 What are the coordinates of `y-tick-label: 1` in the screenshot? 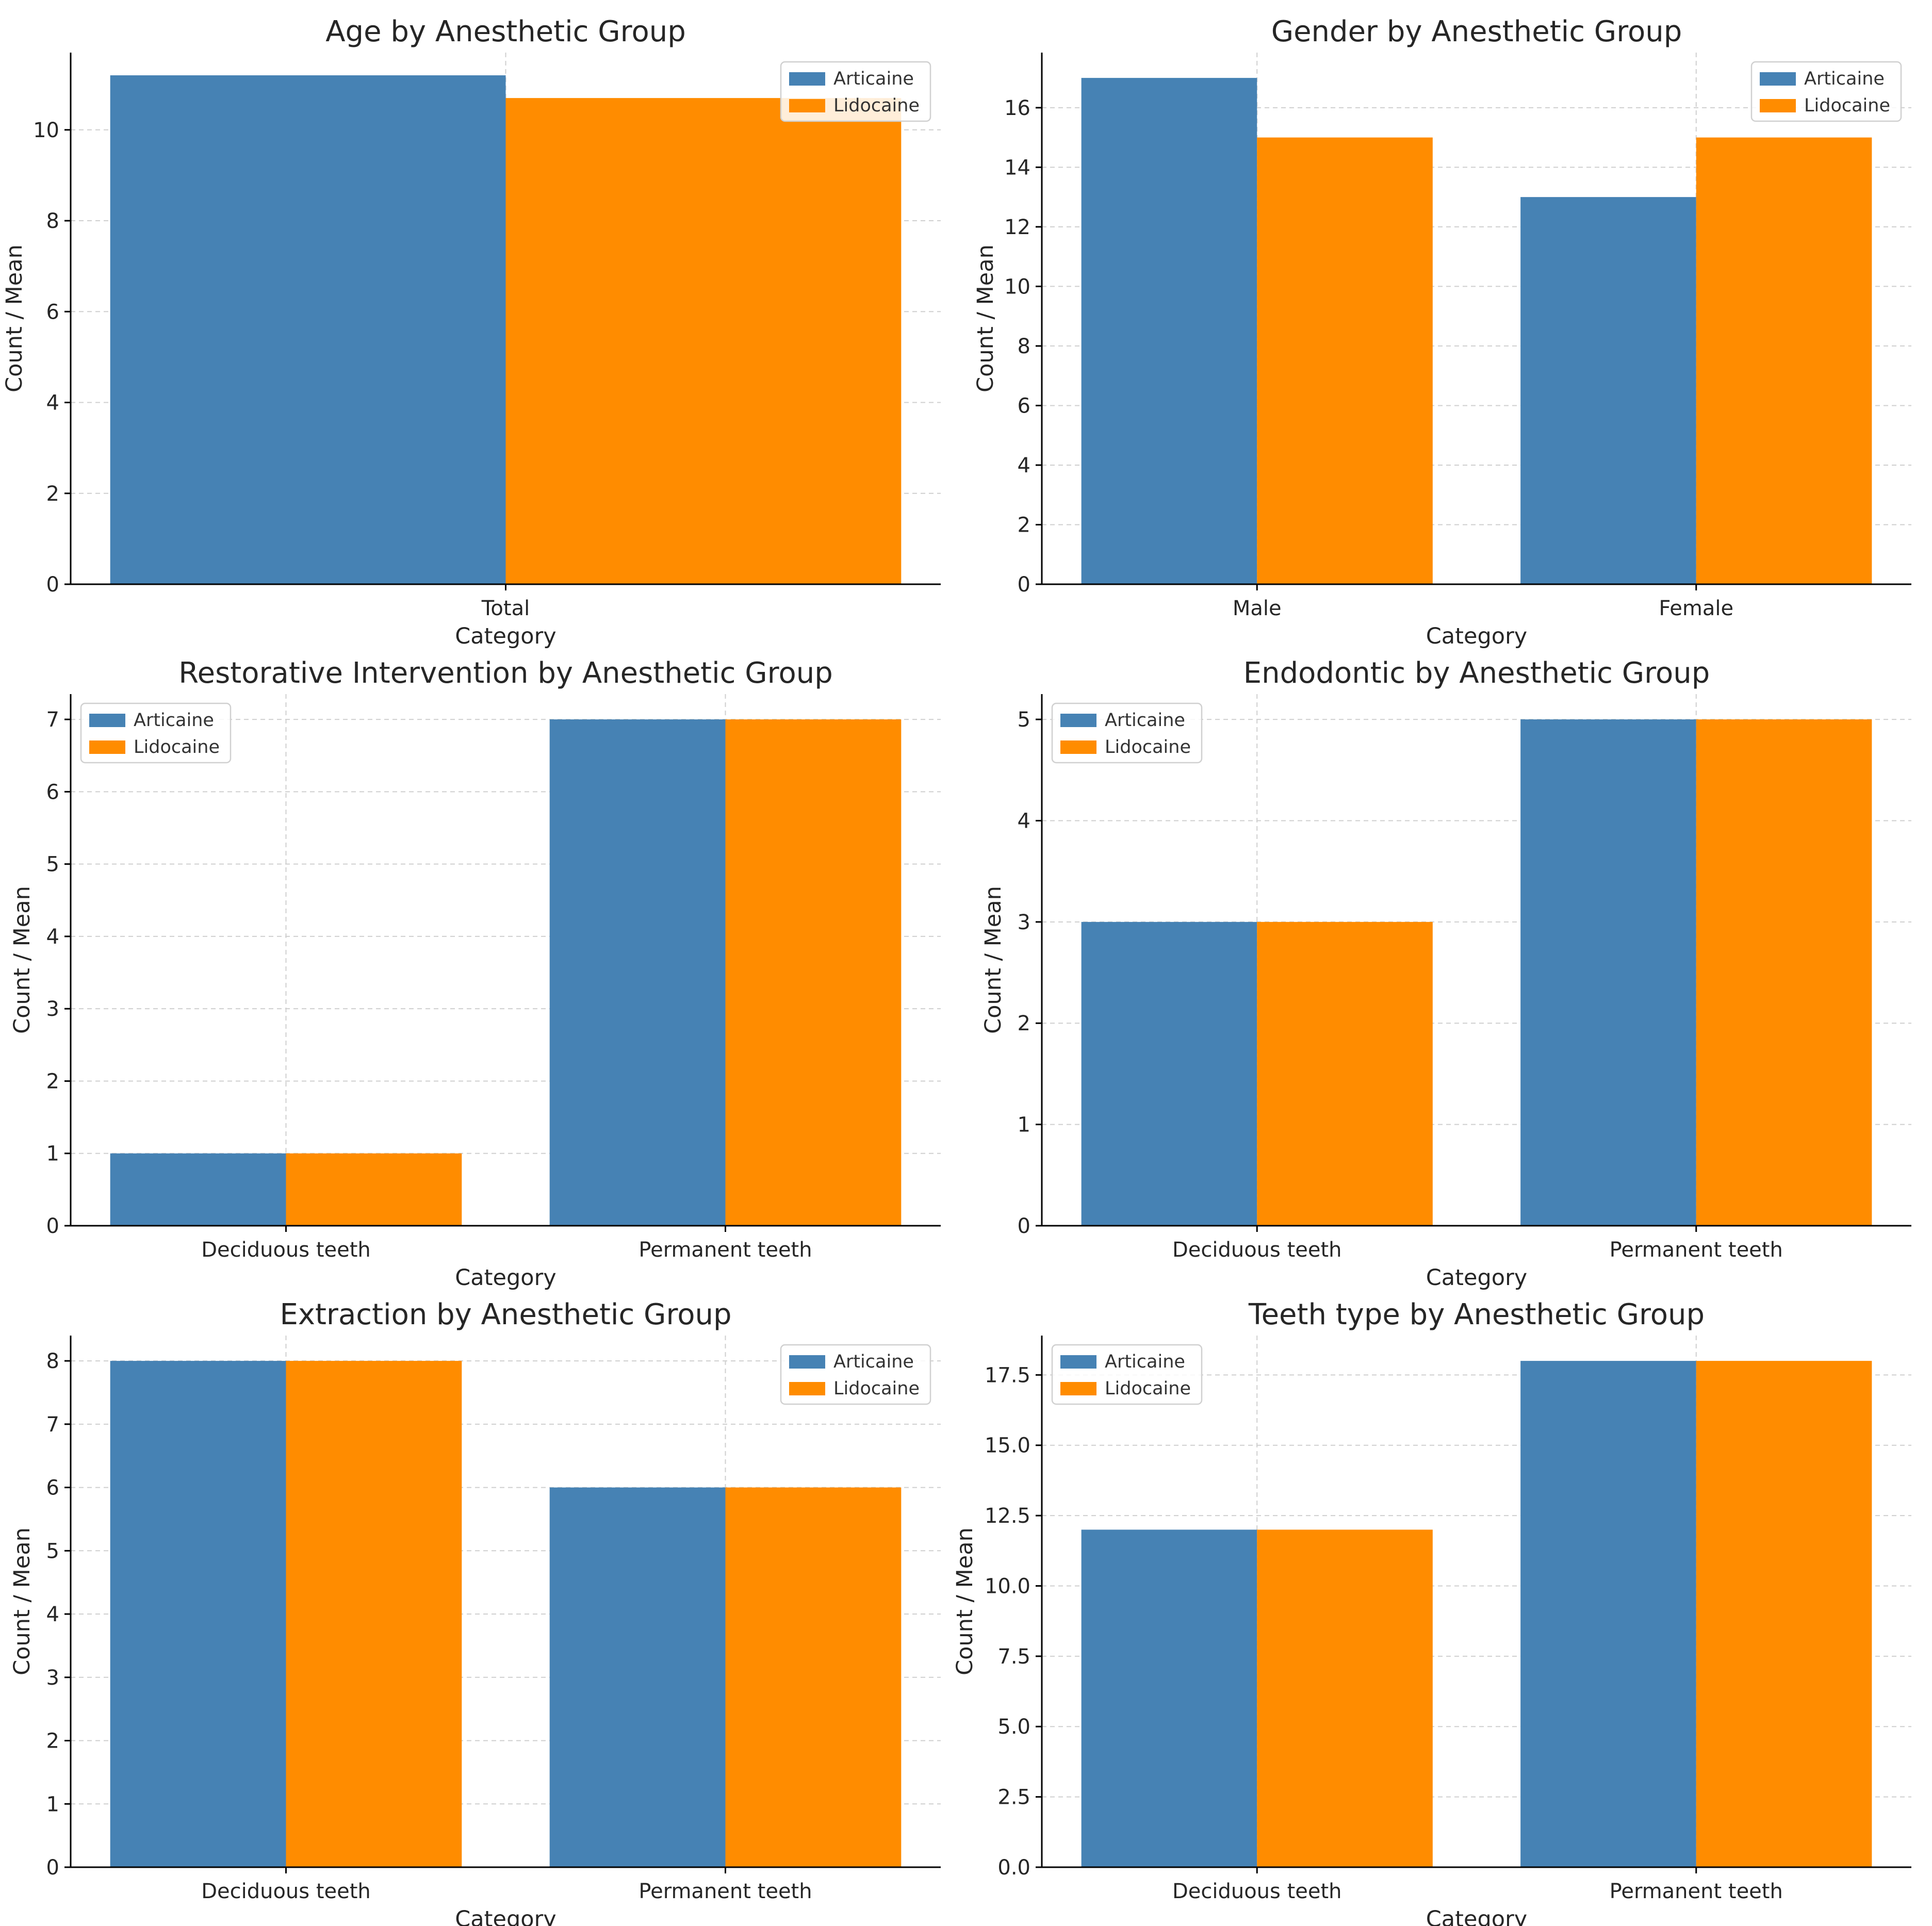 It's located at (52, 1154).